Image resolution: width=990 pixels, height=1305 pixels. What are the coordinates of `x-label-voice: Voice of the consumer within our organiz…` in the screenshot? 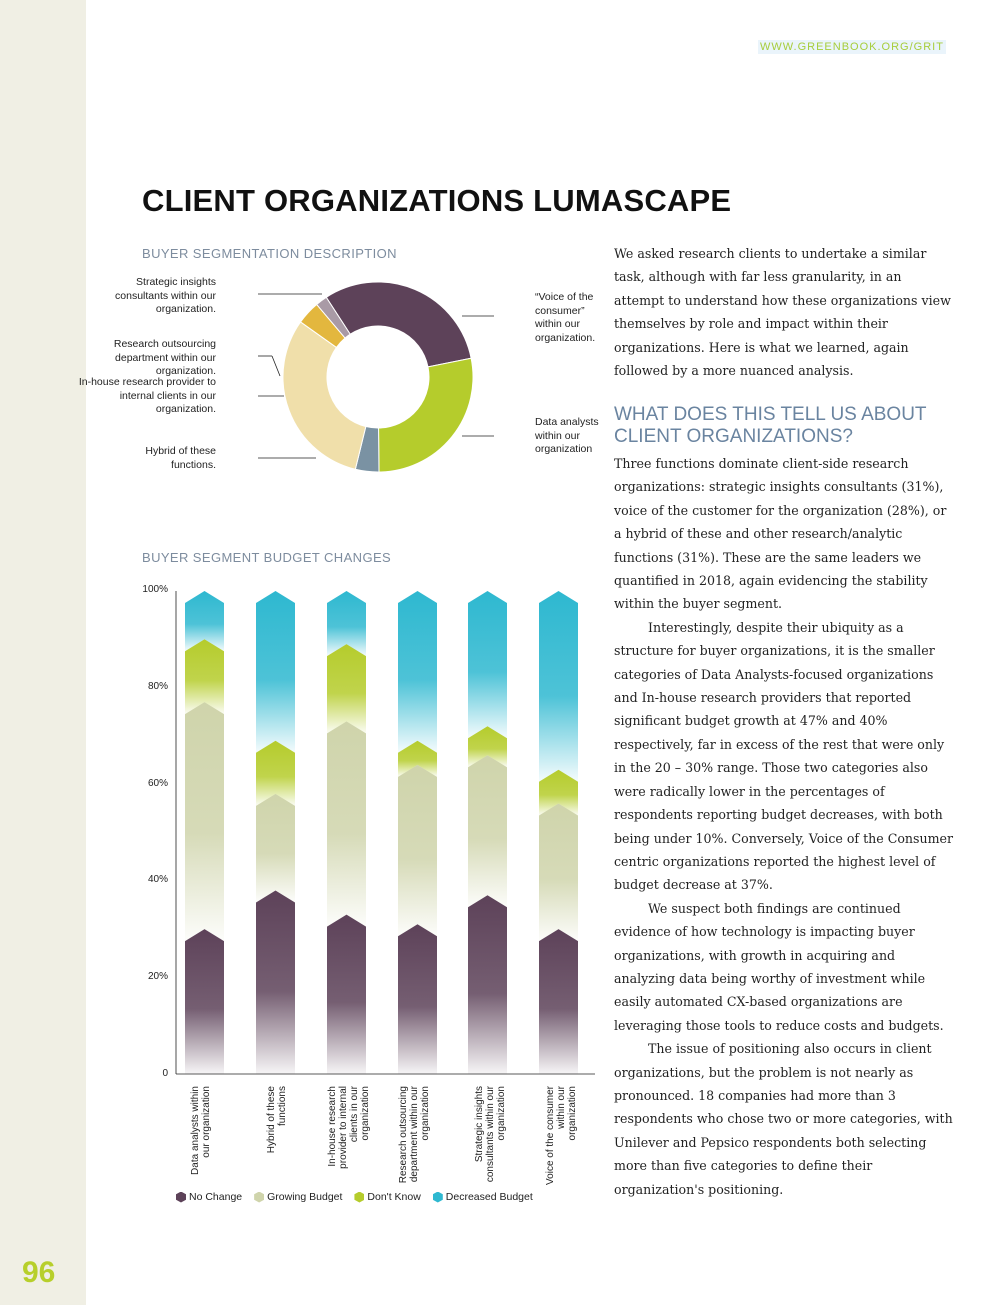 It's located at (561, 1135).